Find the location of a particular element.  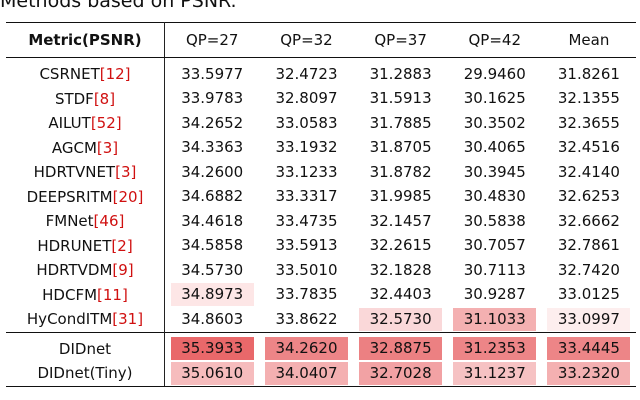

method-cell: FMNet[46] is located at coordinates (85, 221).